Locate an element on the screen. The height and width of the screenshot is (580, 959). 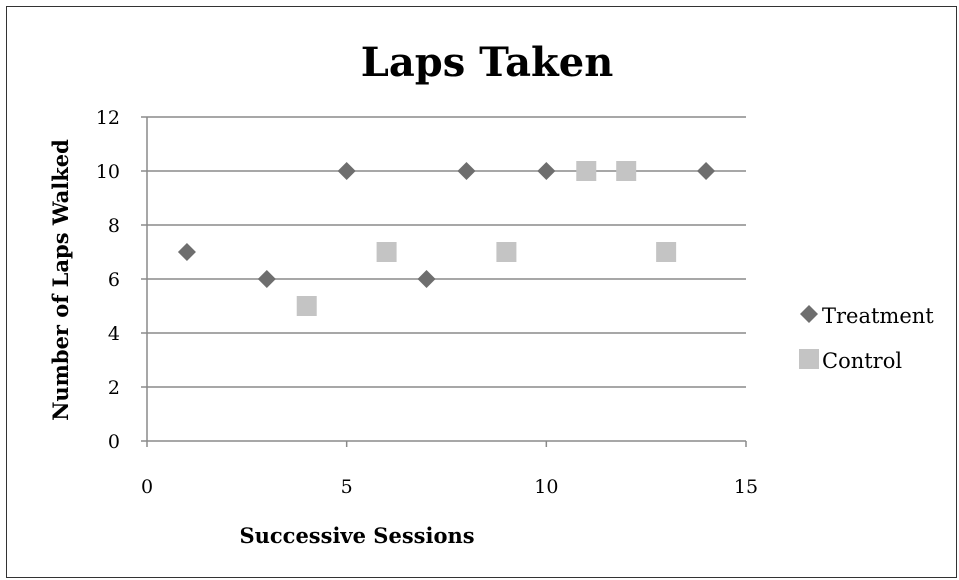
x-tick-label-5: 5 is located at coordinates (347, 487).